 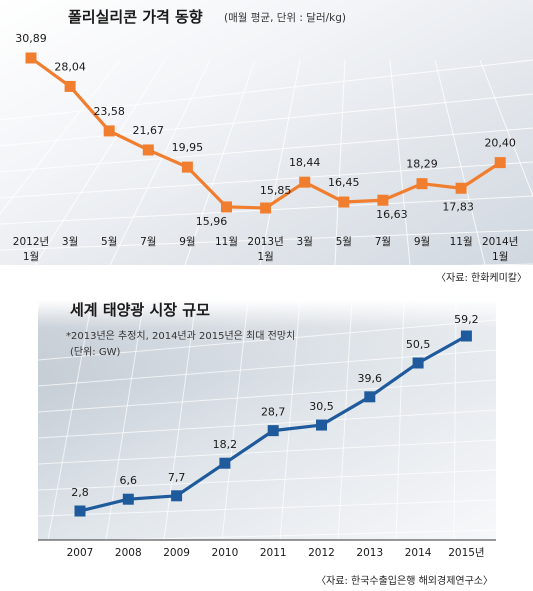 What do you see at coordinates (481, 277) in the screenshot?
I see `chart1-source: 〈자료: 한화케미칼〉` at bounding box center [481, 277].